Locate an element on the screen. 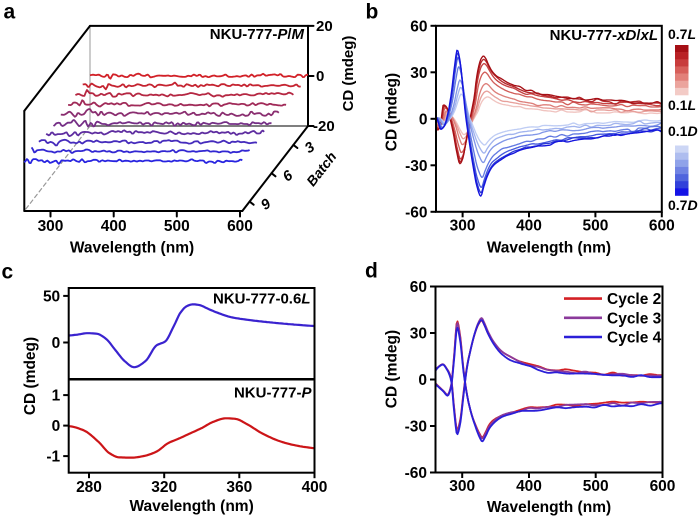 The height and width of the screenshot is (521, 700). svg-text: 20 is located at coordinates (324, 26).